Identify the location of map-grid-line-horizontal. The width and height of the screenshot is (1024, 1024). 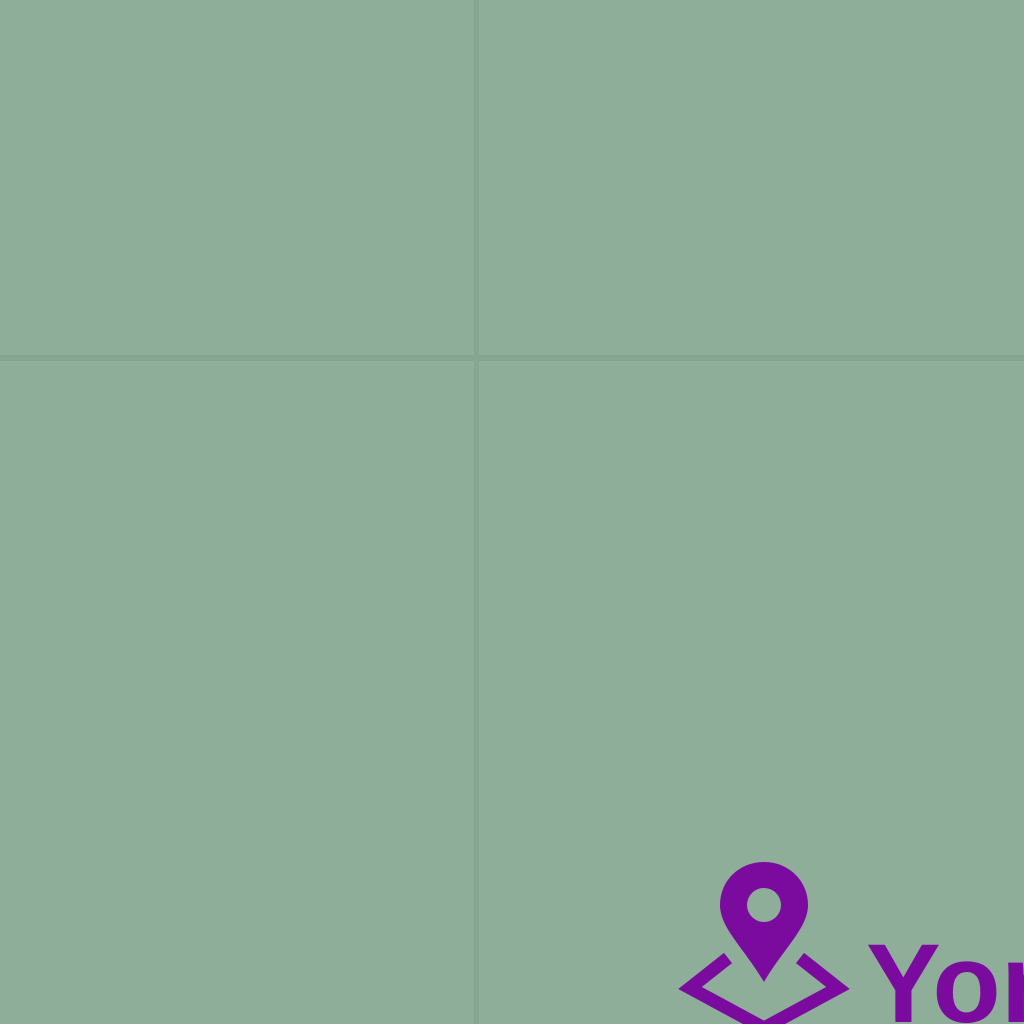
(512, 358).